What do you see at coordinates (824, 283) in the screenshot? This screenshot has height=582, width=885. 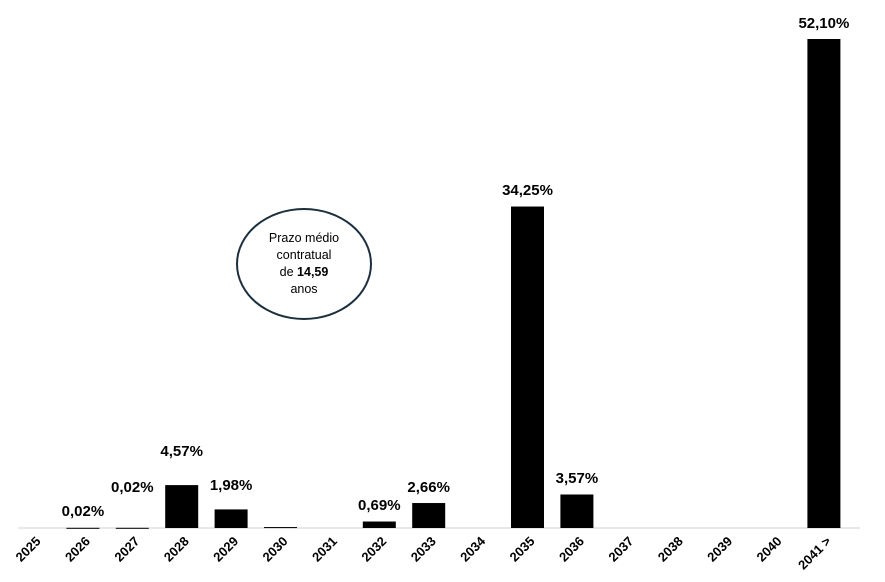 I see `bar-2041` at bounding box center [824, 283].